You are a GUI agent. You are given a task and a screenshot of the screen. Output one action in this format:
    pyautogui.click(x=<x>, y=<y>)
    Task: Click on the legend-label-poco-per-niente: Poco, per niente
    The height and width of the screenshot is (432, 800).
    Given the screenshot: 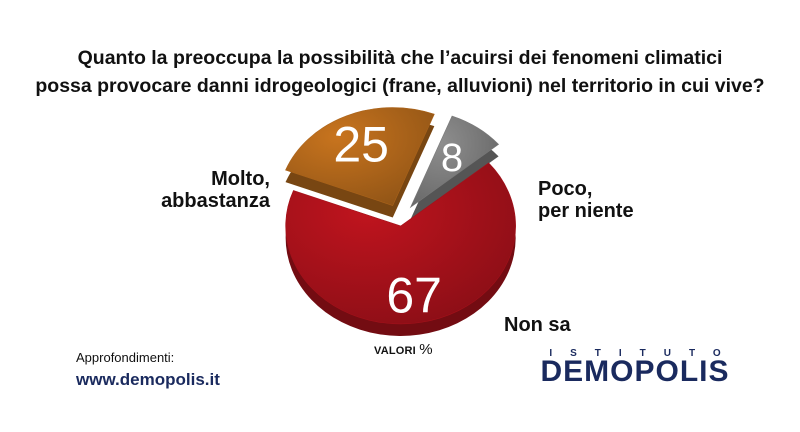 What is the action you would take?
    pyautogui.click(x=586, y=200)
    